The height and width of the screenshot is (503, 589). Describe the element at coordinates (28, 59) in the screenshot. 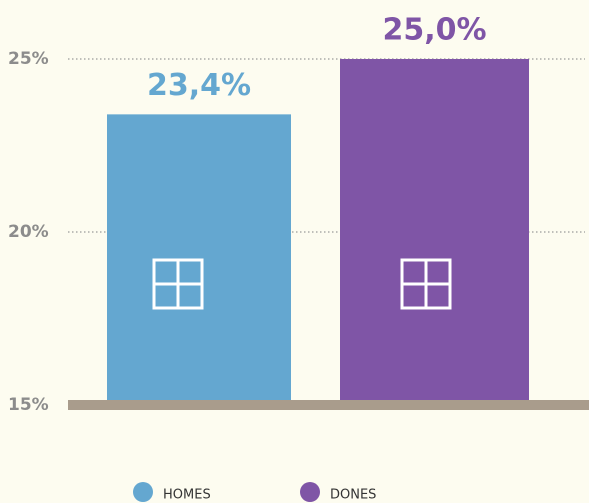

I see `y-tick-label: 25%` at that location.